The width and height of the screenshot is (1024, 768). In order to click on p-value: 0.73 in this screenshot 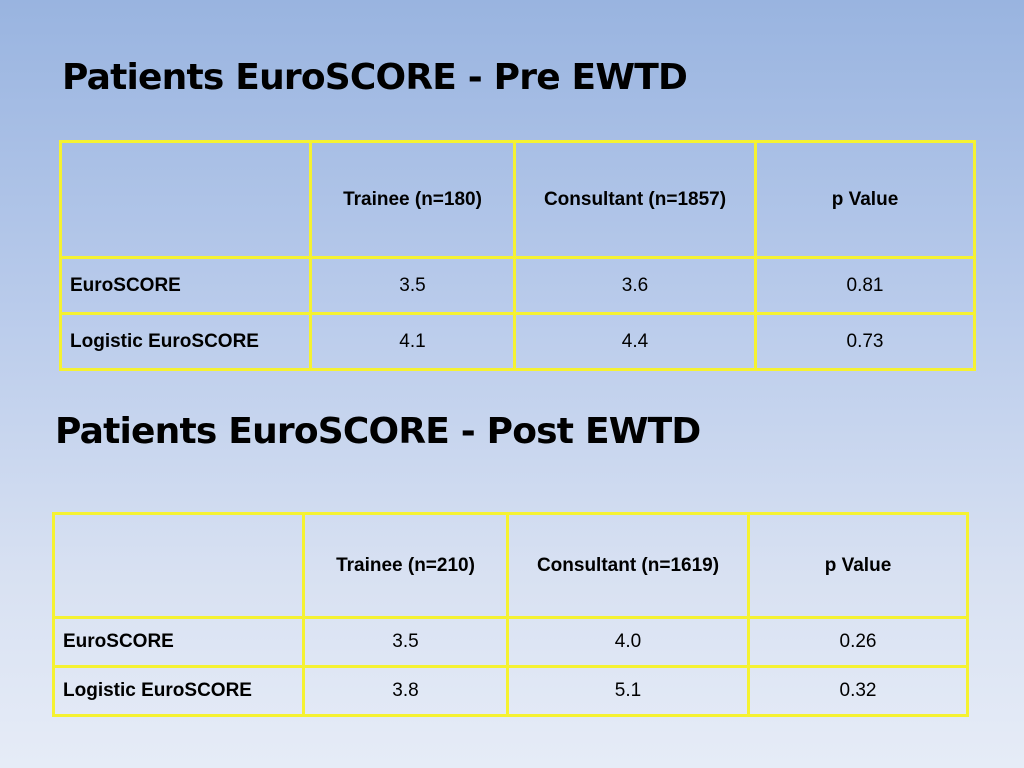, I will do `click(865, 341)`.